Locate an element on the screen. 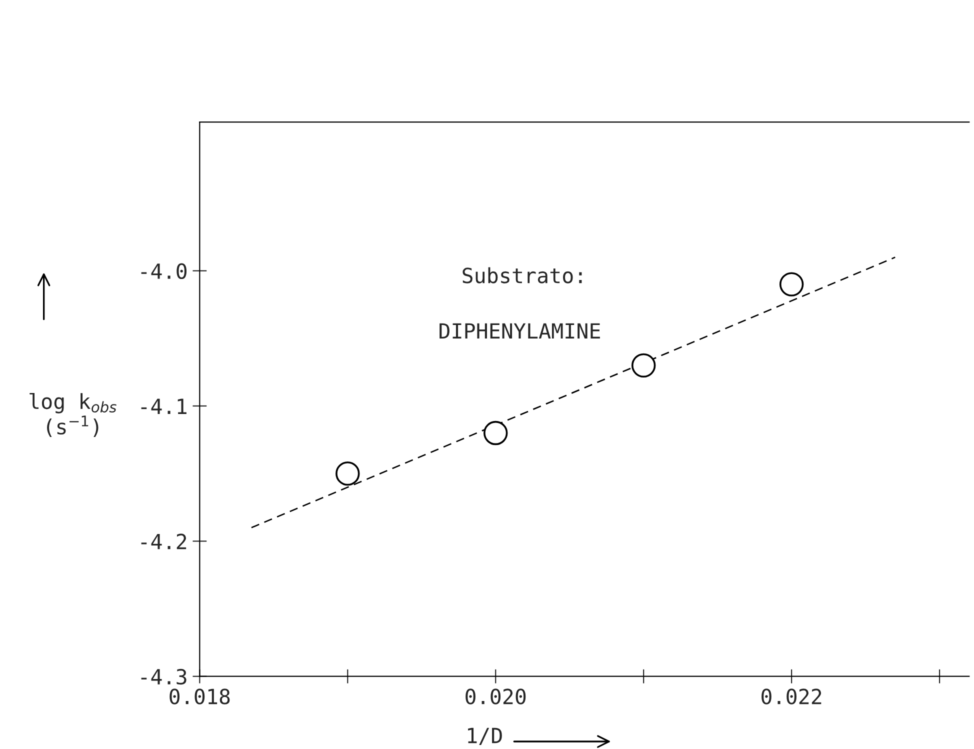 This screenshot has height=749, width=974. y-tick-label: -4.2 is located at coordinates (163, 542).